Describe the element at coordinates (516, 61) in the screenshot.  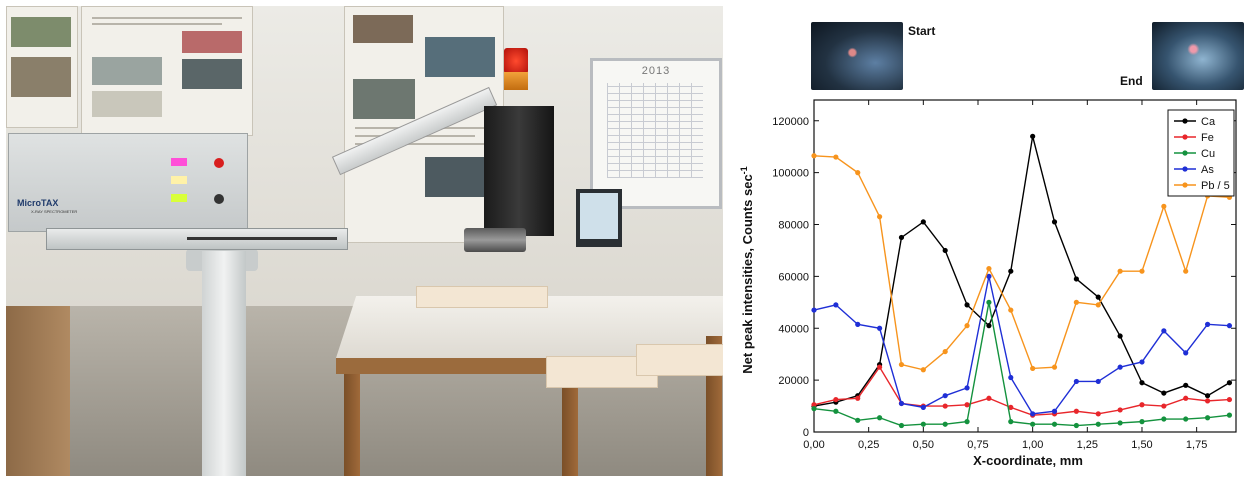
I see `signal-lamp-red` at that location.